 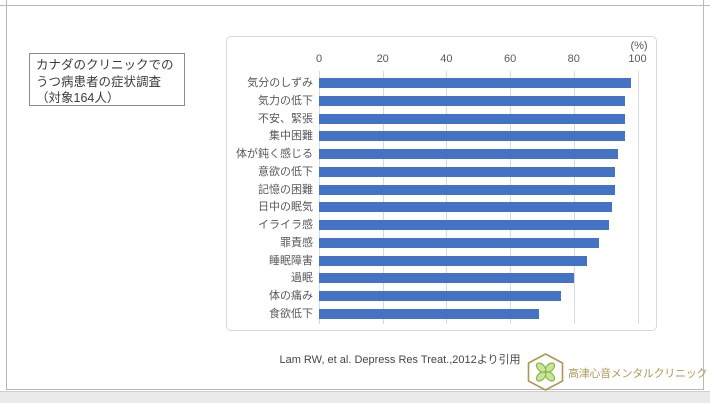 I want to click on category-label: 体の痛み, so click(x=291, y=296).